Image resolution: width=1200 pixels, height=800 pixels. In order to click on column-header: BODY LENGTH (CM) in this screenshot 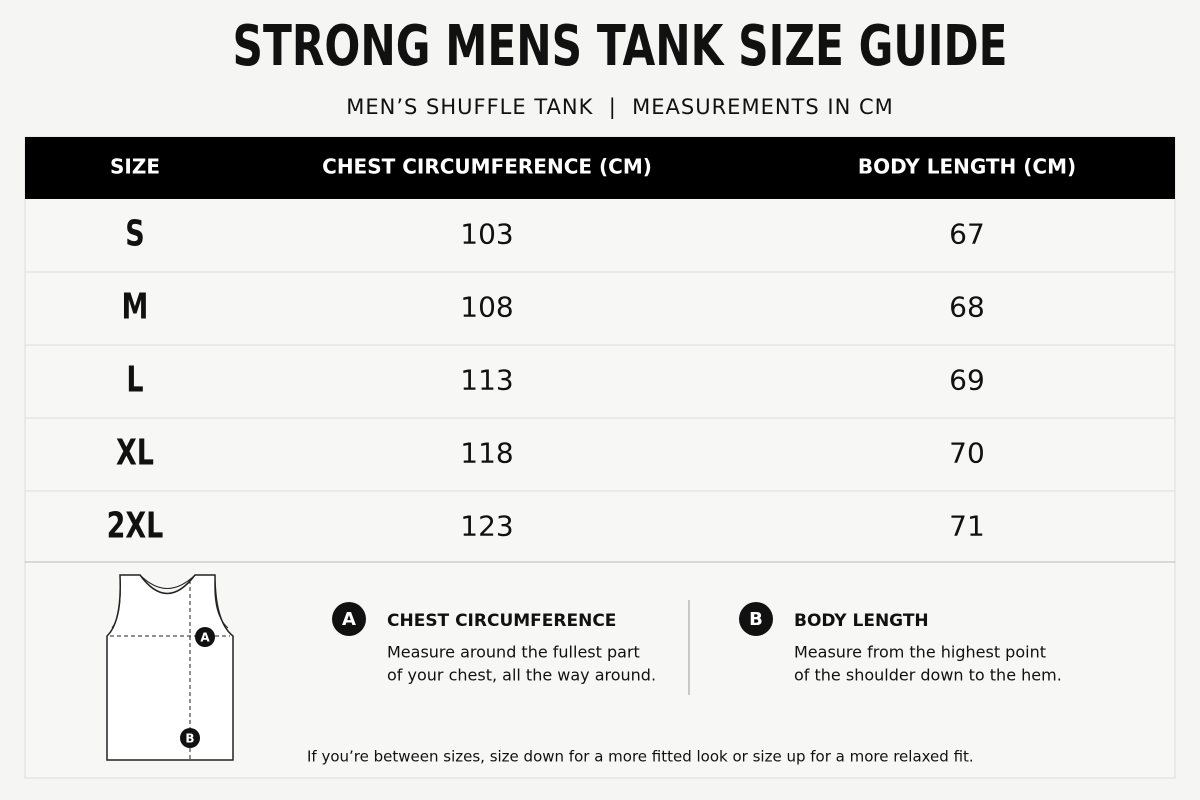, I will do `click(967, 167)`.